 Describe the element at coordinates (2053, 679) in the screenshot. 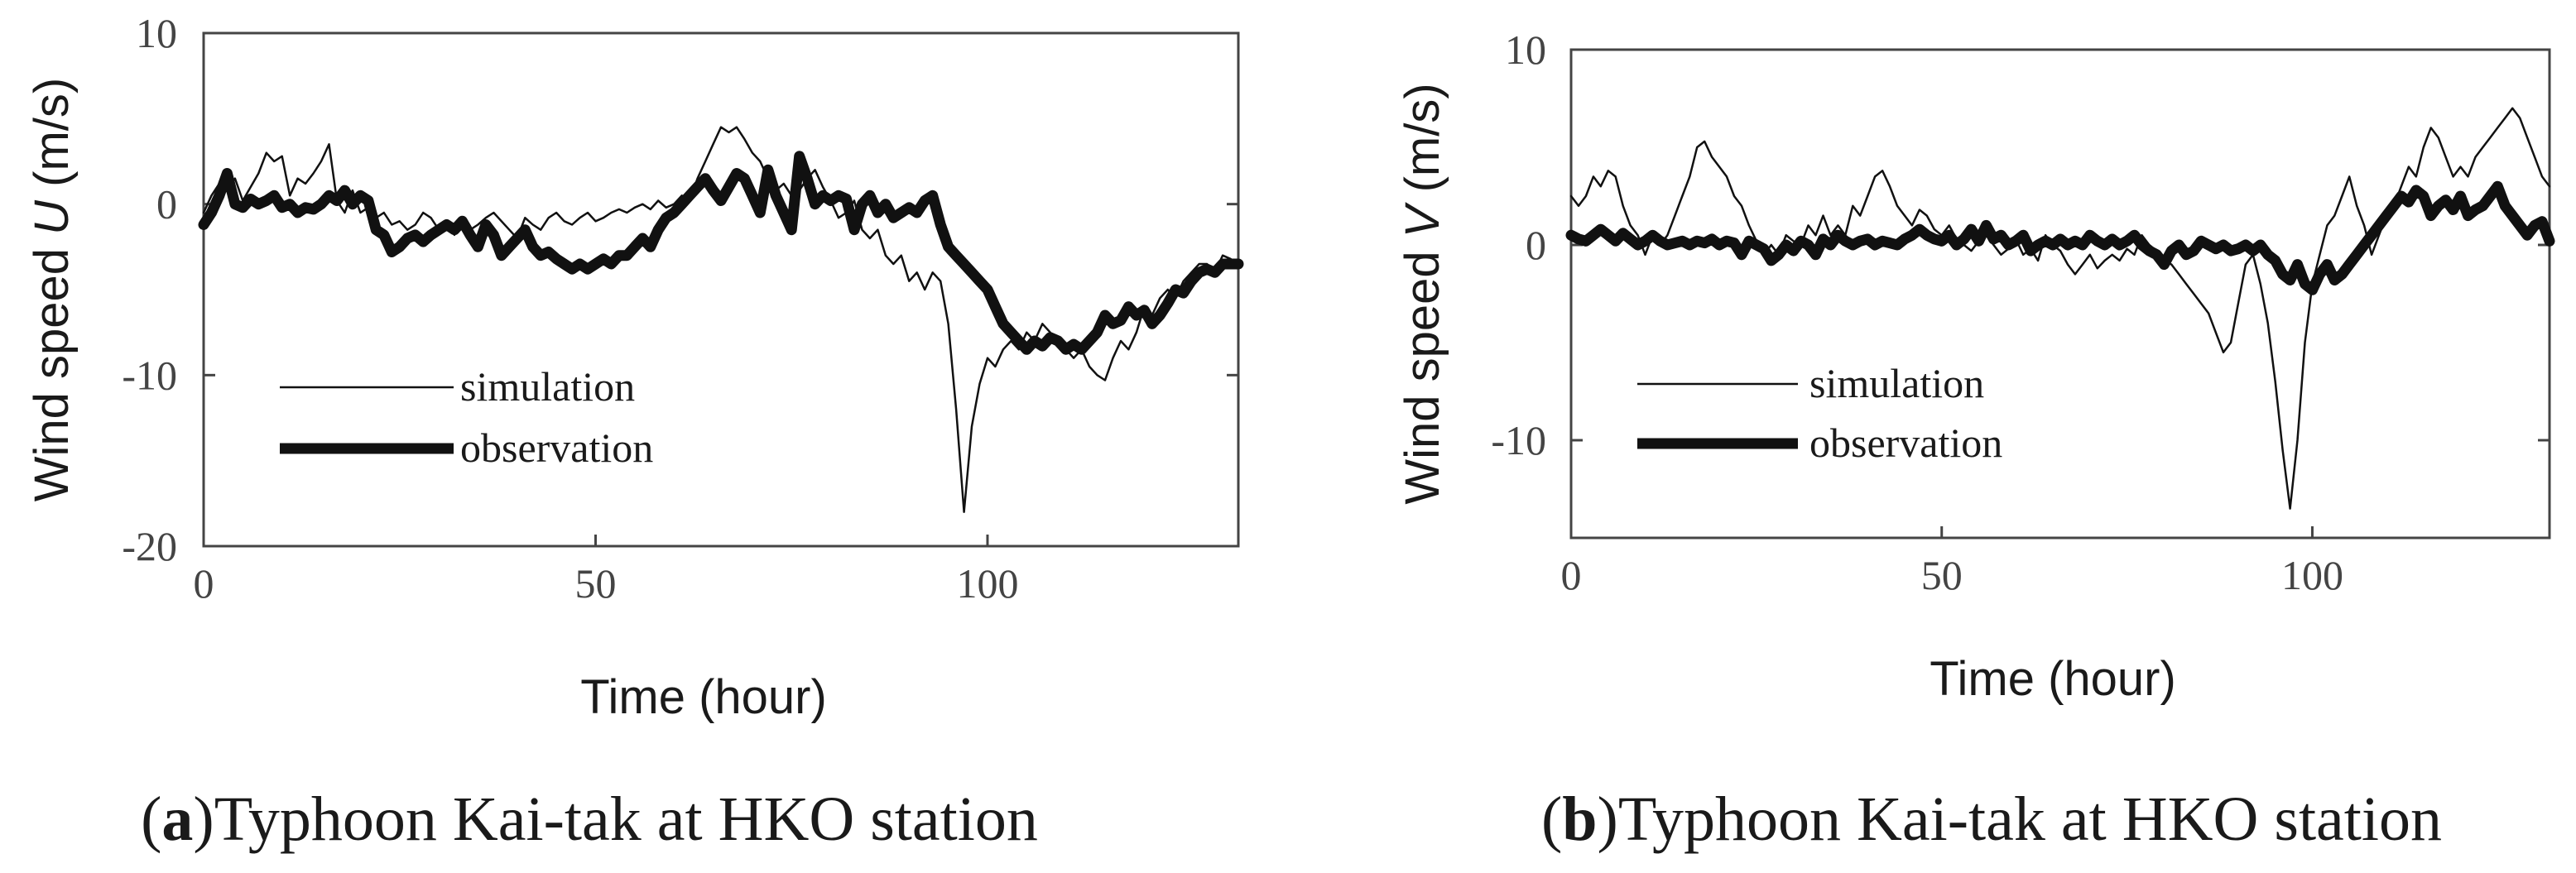

I see `x-axis-label-b: Time (hour)` at that location.